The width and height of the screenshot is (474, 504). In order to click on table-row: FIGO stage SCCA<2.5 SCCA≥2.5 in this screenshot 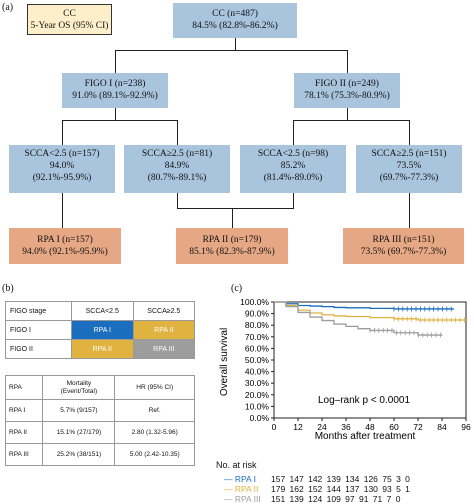, I will do `click(100, 311)`.